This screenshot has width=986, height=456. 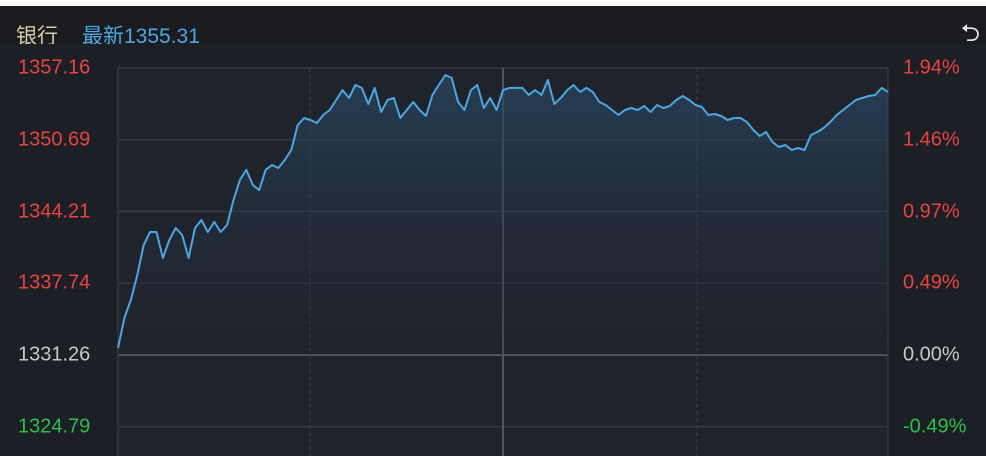 I want to click on price-tick-label: 1350.69, so click(x=54, y=139).